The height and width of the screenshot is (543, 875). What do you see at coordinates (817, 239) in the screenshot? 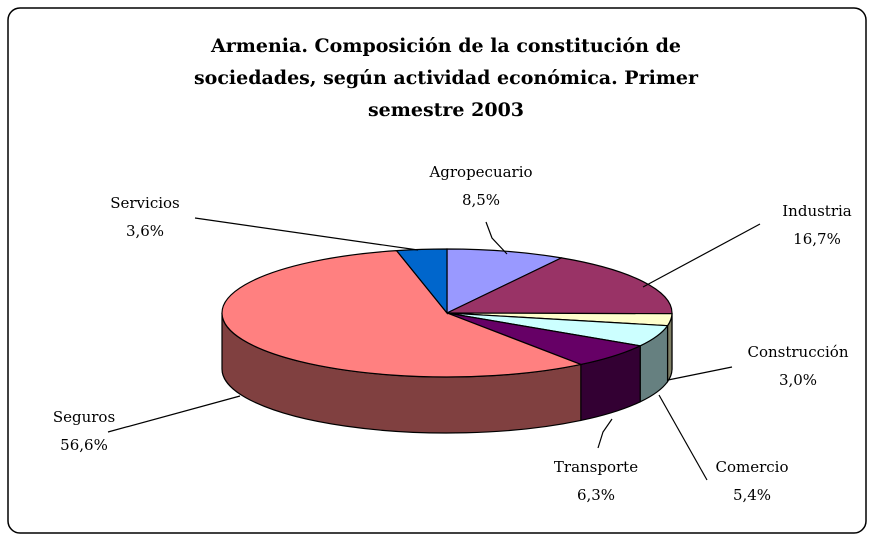
I see `value-label: 16,7%` at bounding box center [817, 239].